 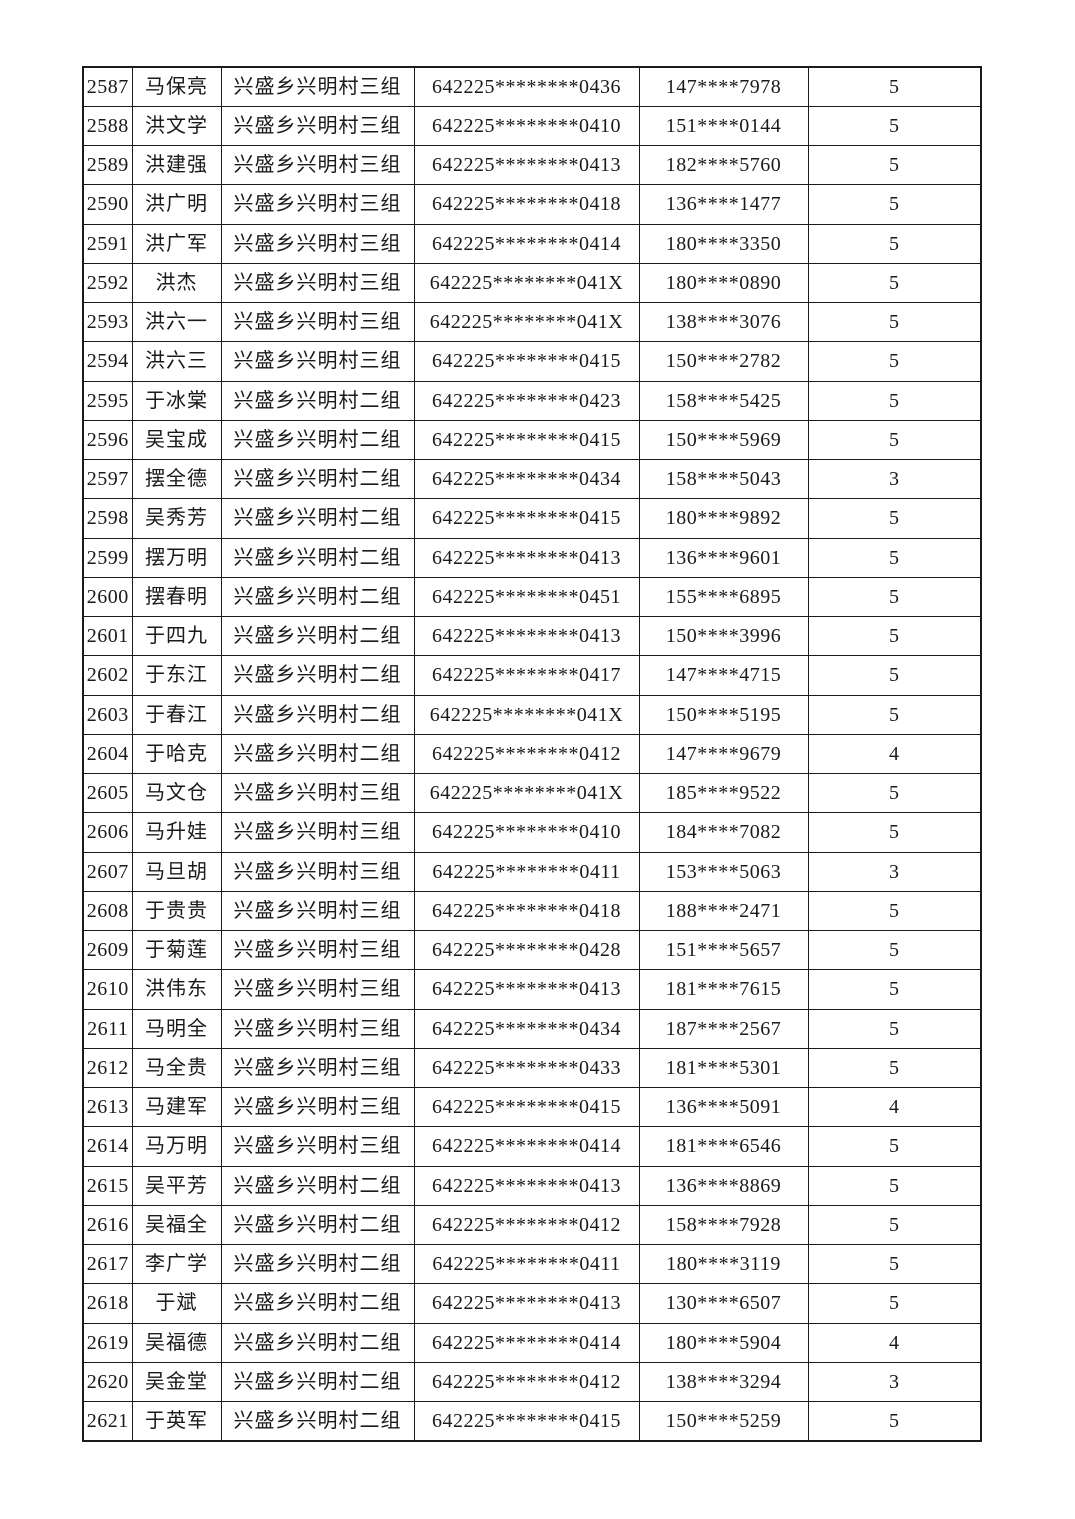 What do you see at coordinates (723, 989) in the screenshot?
I see `phone-number-cell: 181****7615` at bounding box center [723, 989].